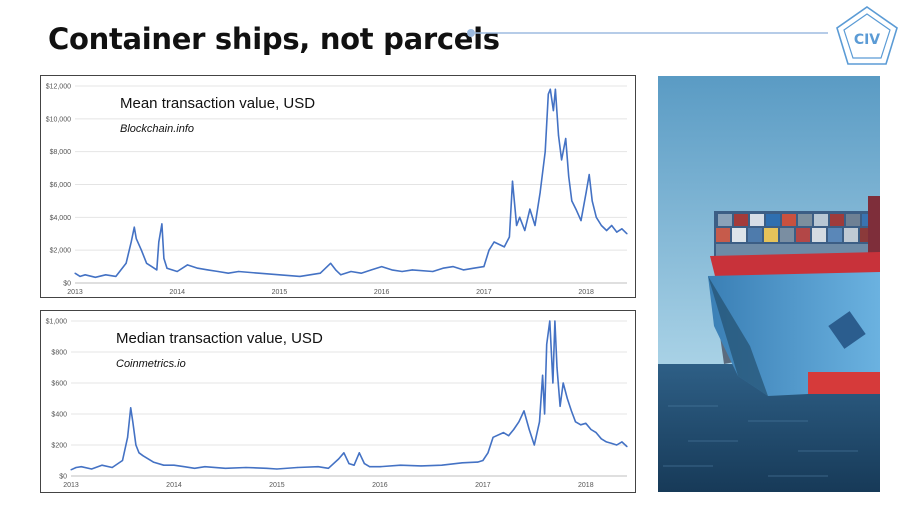  I want to click on logo-pentagon-inner, so click(867, 36).